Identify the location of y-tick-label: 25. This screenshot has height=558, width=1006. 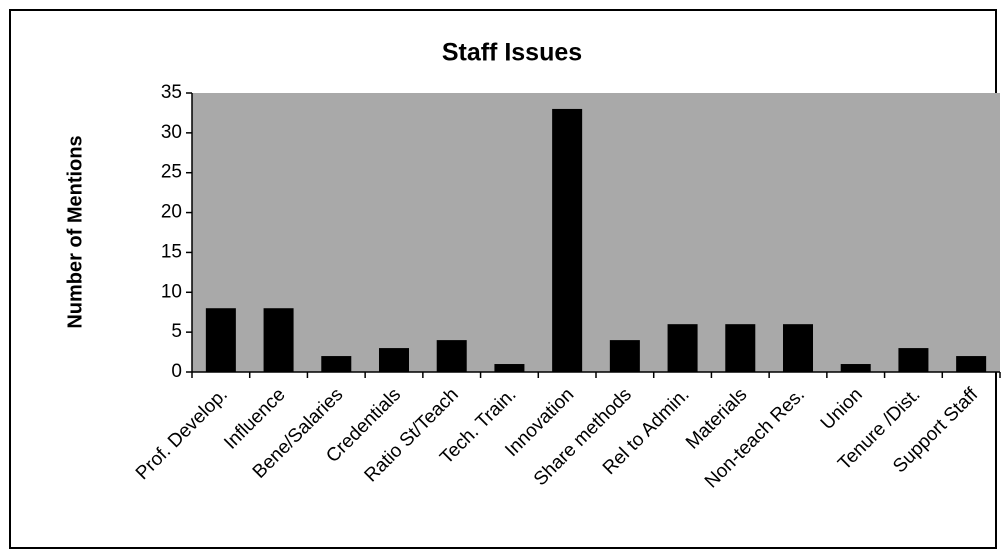
(171, 172).